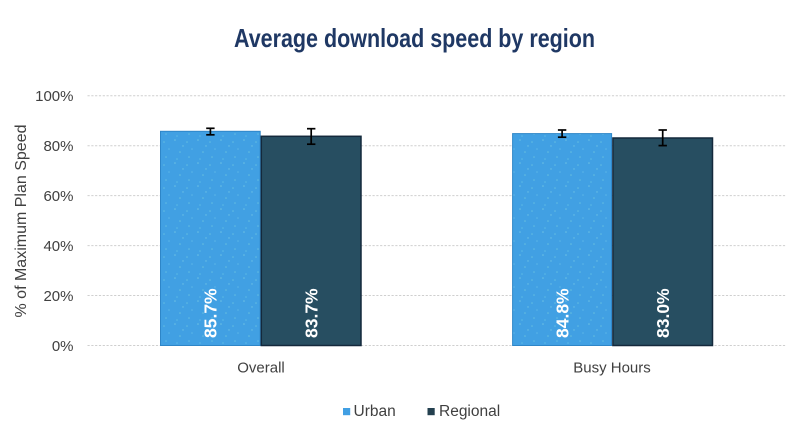  I want to click on svg-text: 83.7%, so click(312, 313).